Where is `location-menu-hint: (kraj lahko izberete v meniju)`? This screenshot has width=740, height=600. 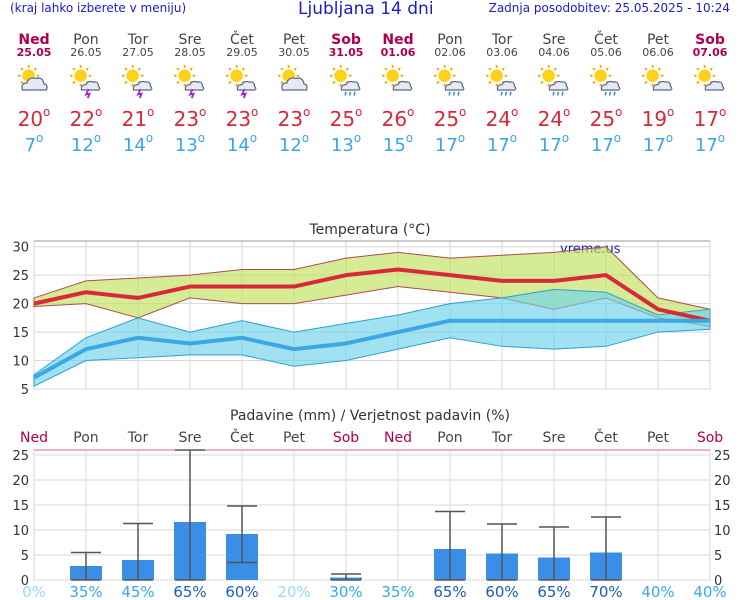 location-menu-hint: (kraj lahko izberete v meniju) is located at coordinates (98, 8).